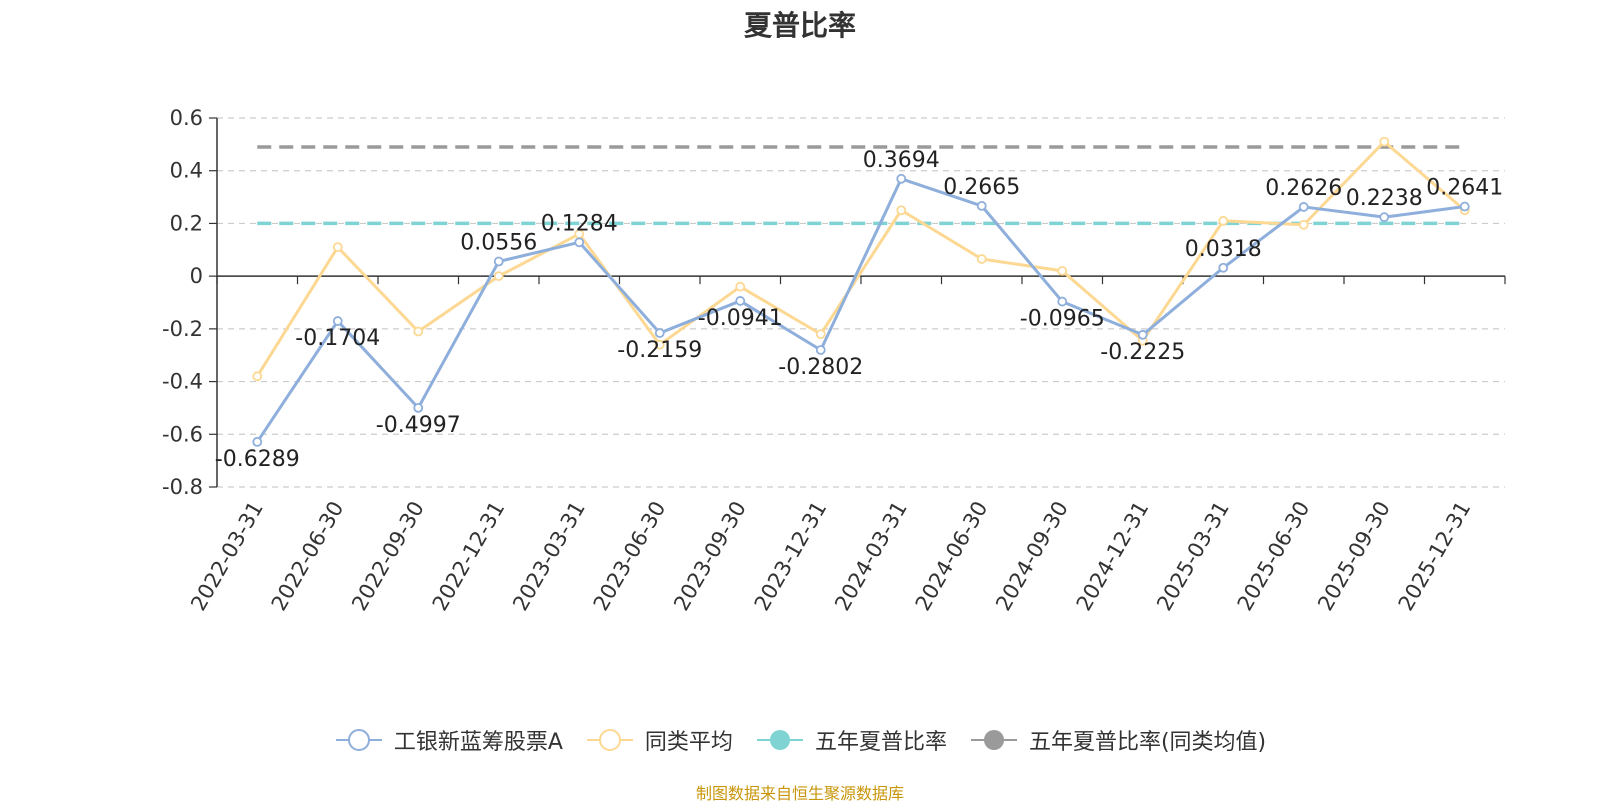 This screenshot has width=1600, height=804. What do you see at coordinates (1062, 319) in the screenshot?
I see `data-label: -0.0965` at bounding box center [1062, 319].